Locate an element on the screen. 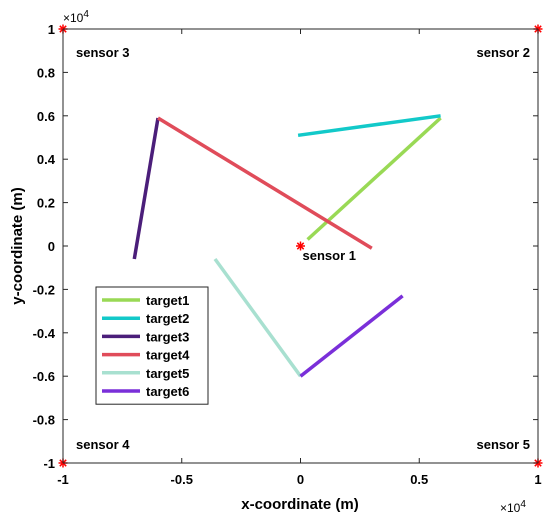 The image size is (550, 522). x-multiplier-exponent: 4 is located at coordinates (523, 504).